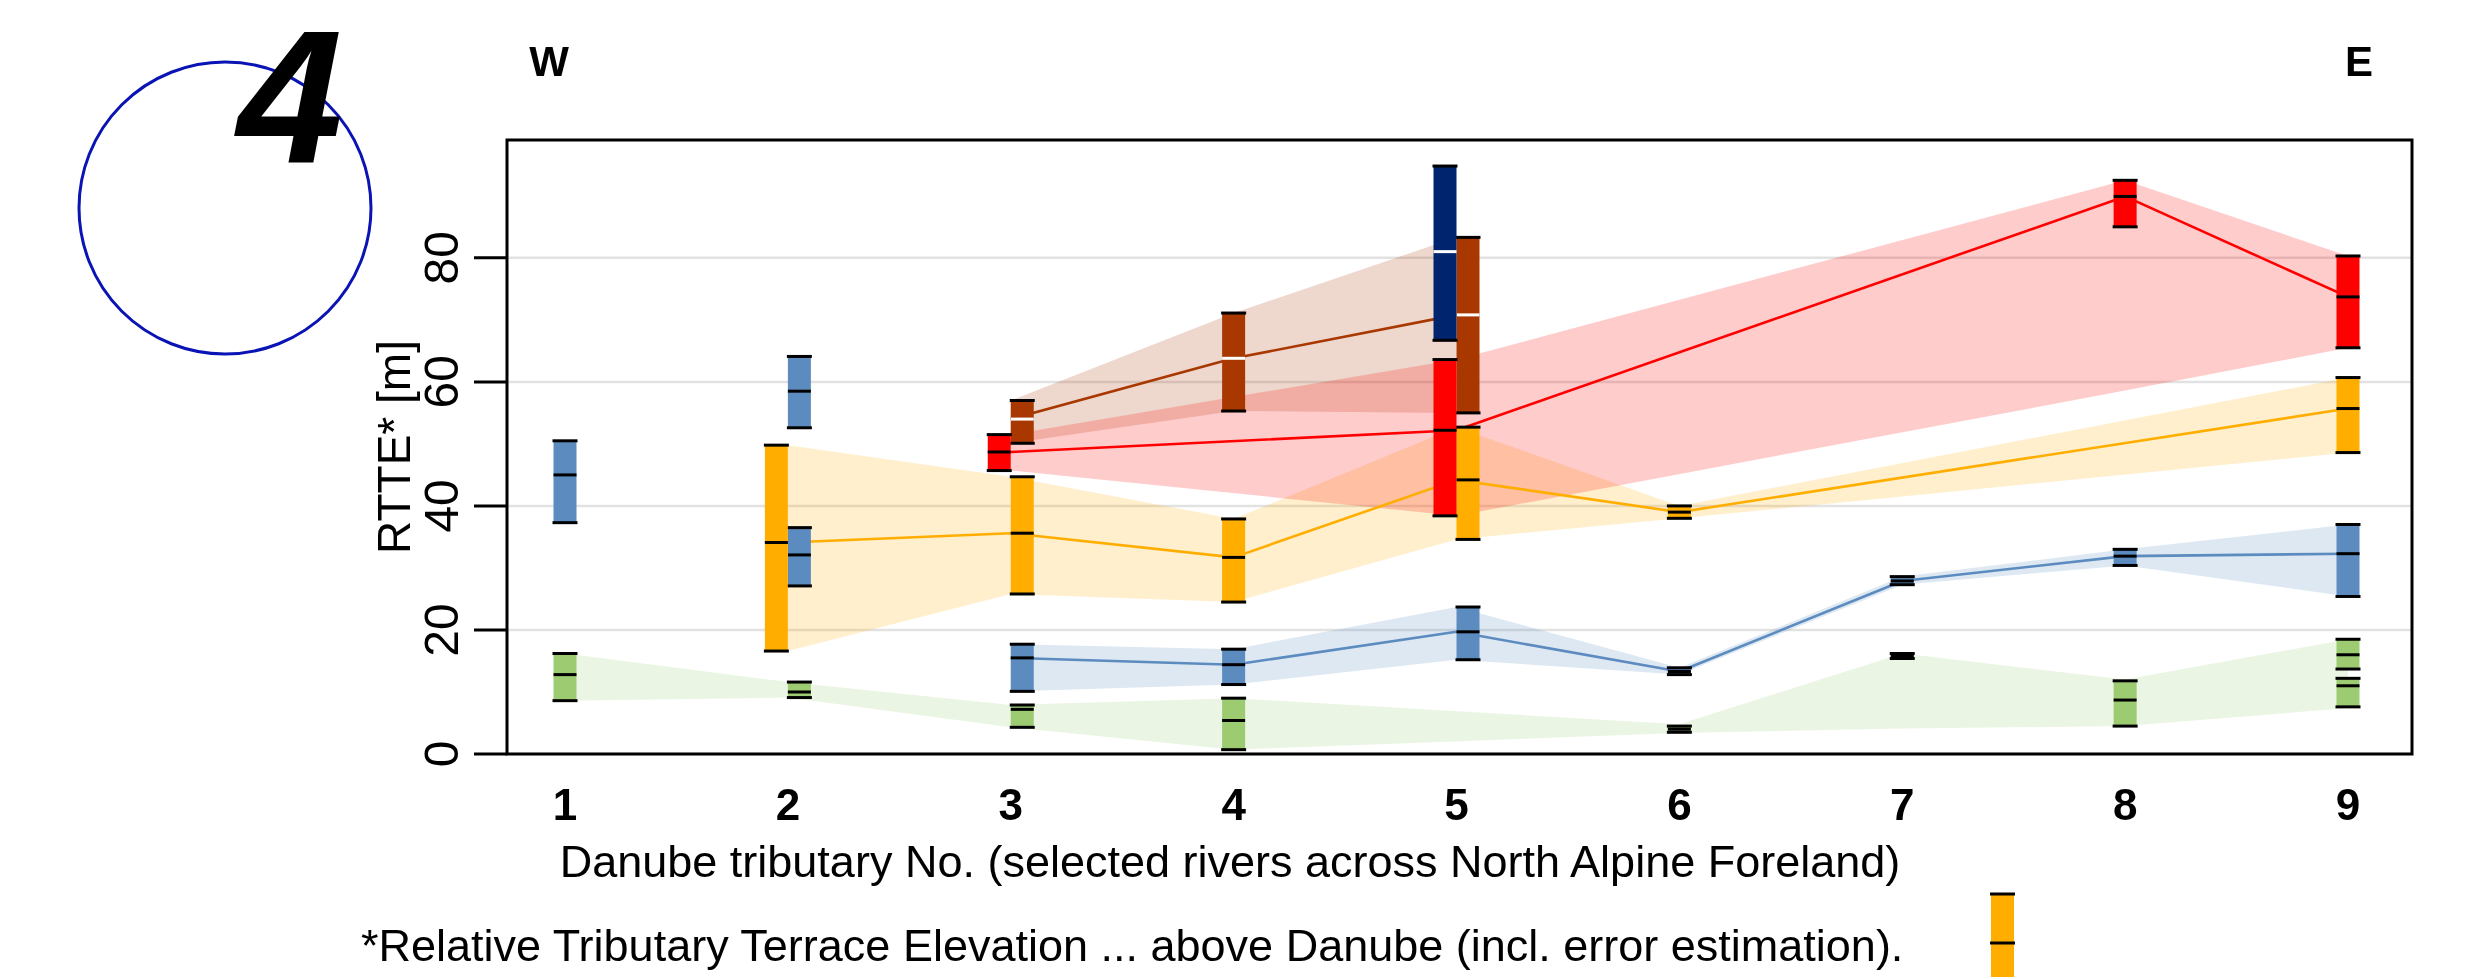  Describe the element at coordinates (2348, 804) in the screenshot. I see `x-tick-label: 9` at that location.